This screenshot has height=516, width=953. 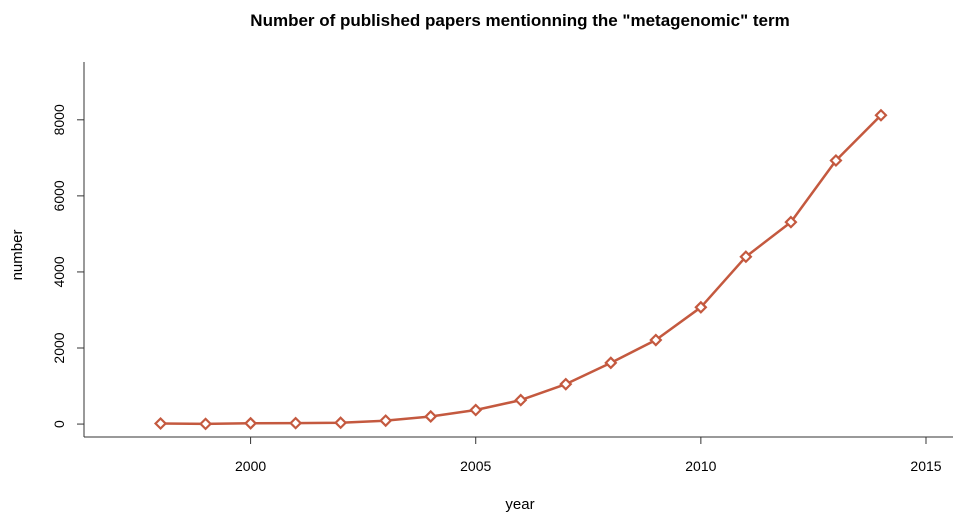 I want to click on x-tick-label: 2000, so click(x=250, y=466).